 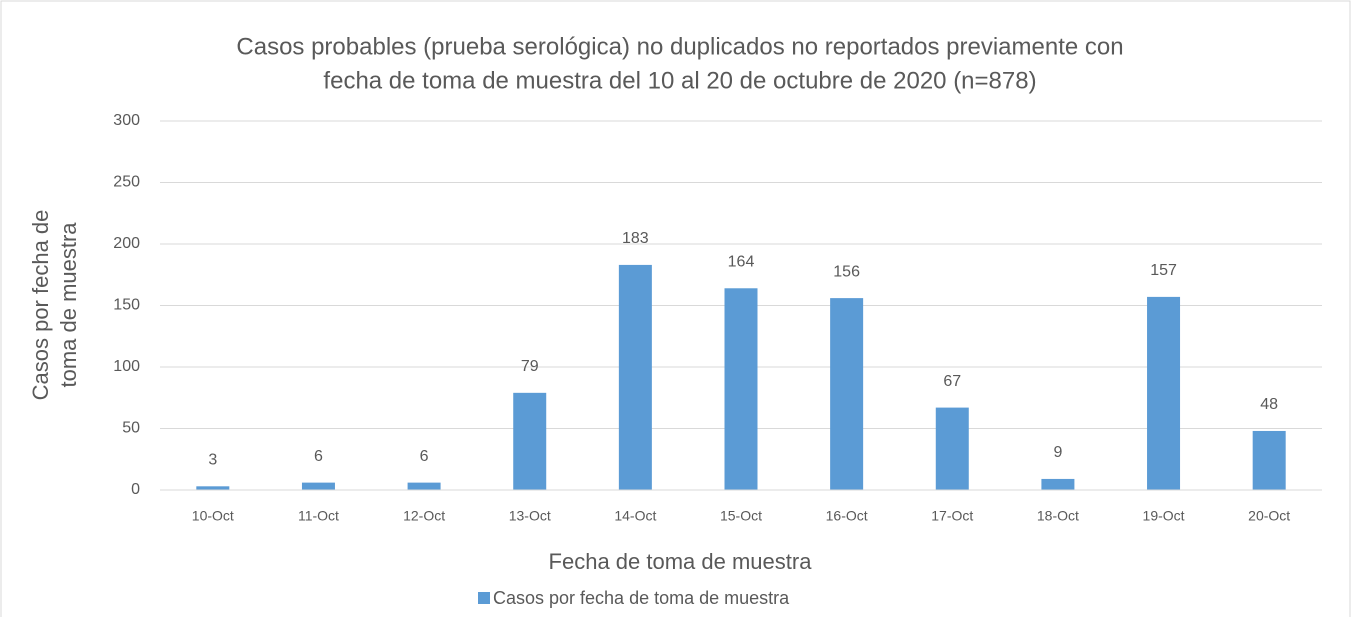 What do you see at coordinates (126, 243) in the screenshot?
I see `y-tick-label: 200` at bounding box center [126, 243].